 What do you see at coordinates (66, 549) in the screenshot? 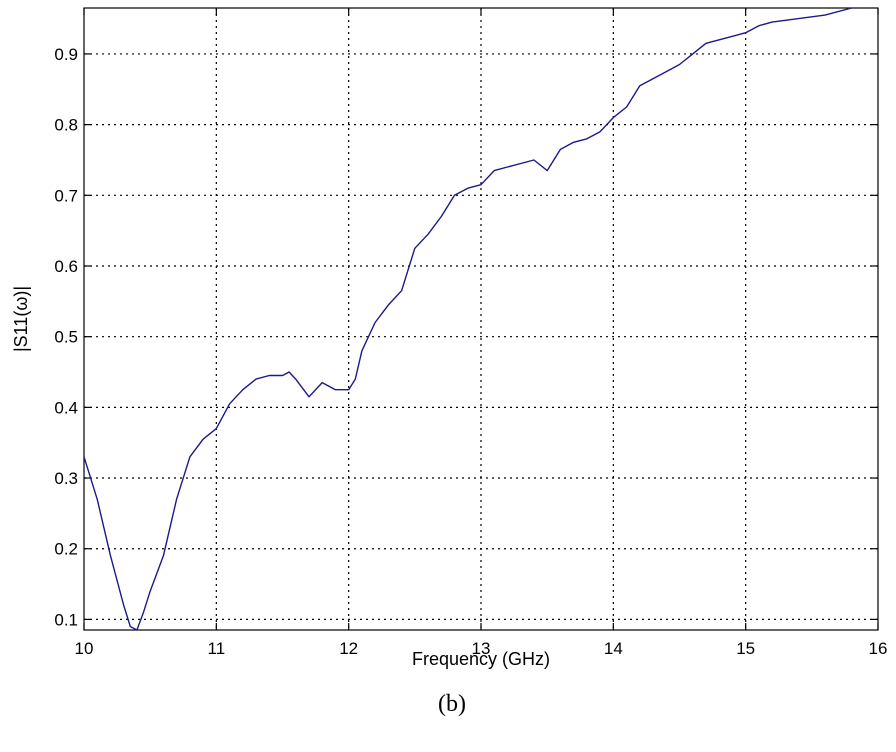
I see `y-tick-label: 0.2` at bounding box center [66, 549].